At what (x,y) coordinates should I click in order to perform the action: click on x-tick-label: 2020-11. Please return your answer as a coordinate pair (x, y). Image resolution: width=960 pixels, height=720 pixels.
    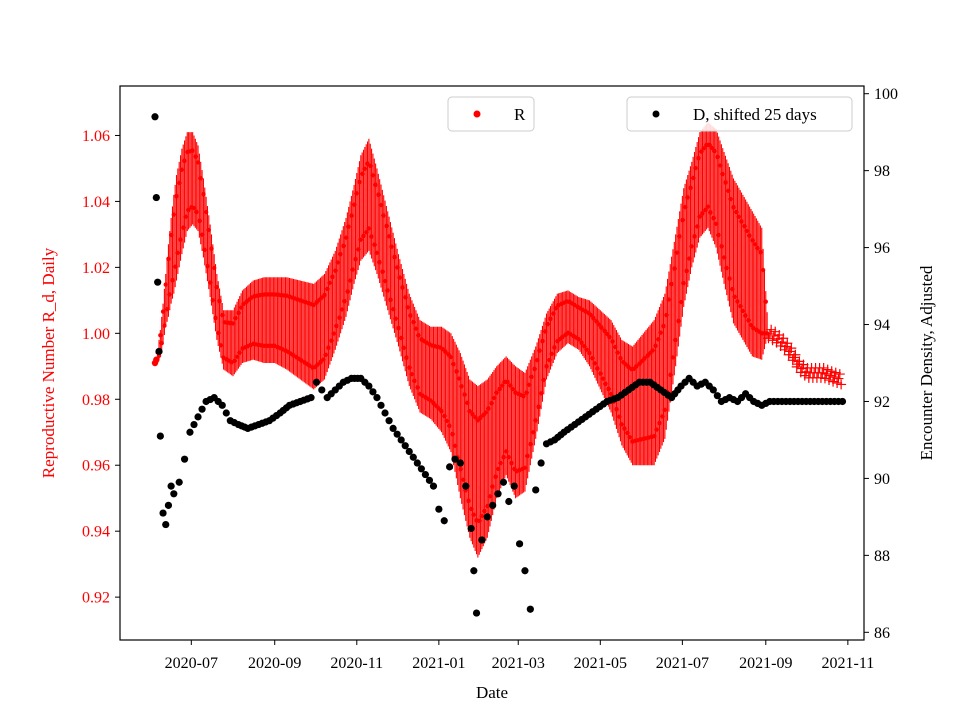
    Looking at the image, I should click on (356, 663).